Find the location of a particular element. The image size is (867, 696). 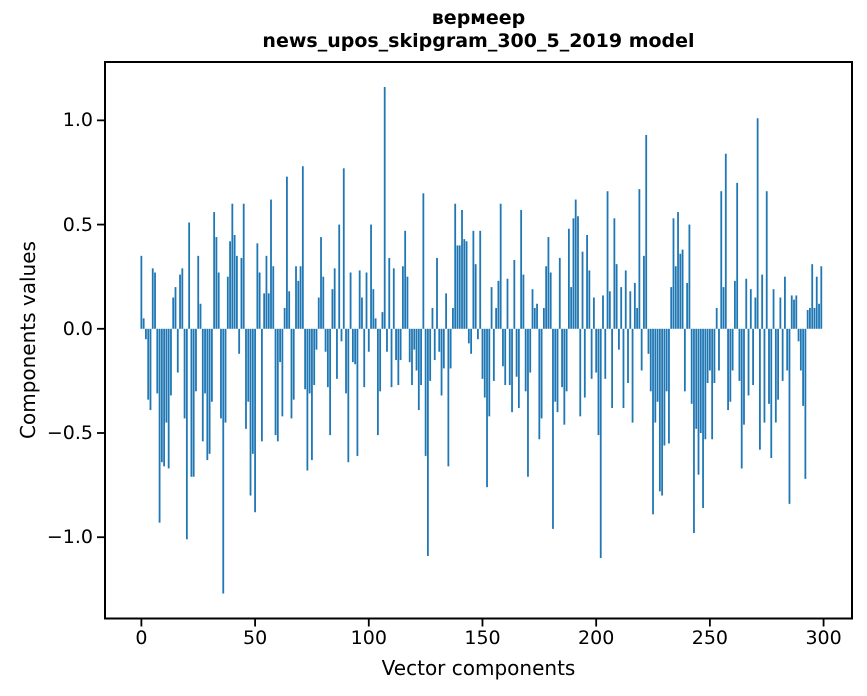

y-tick-label: 0.0 is located at coordinates (77, 328).